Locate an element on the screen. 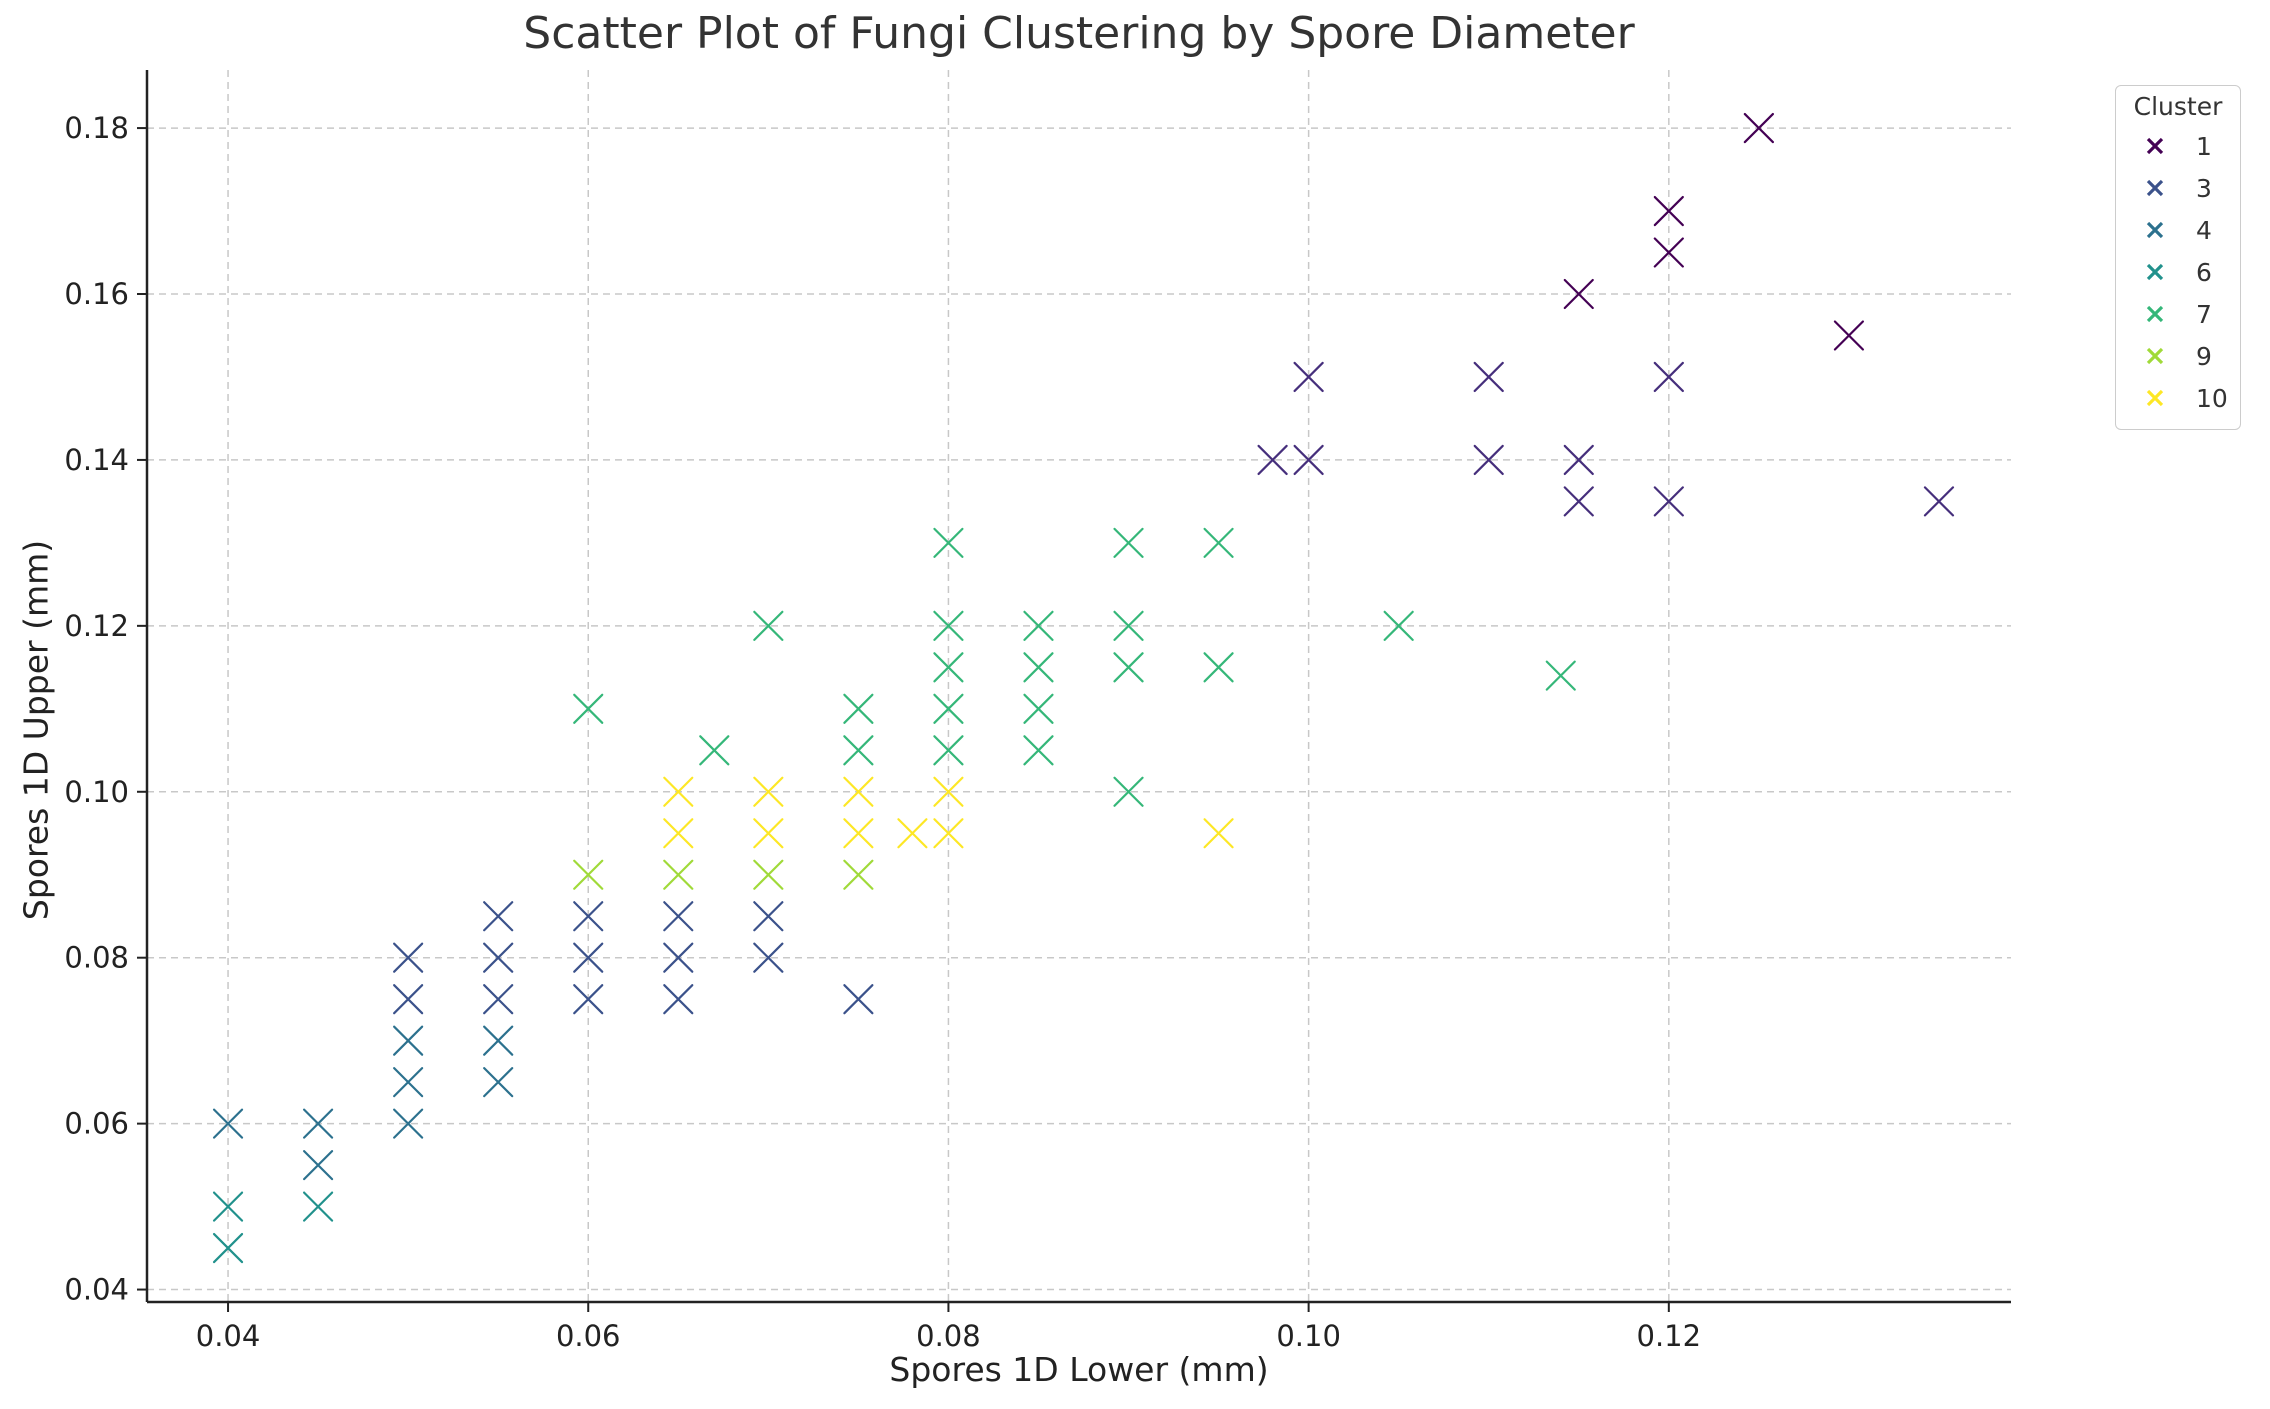  legend-label: 10 is located at coordinates (2212, 398).